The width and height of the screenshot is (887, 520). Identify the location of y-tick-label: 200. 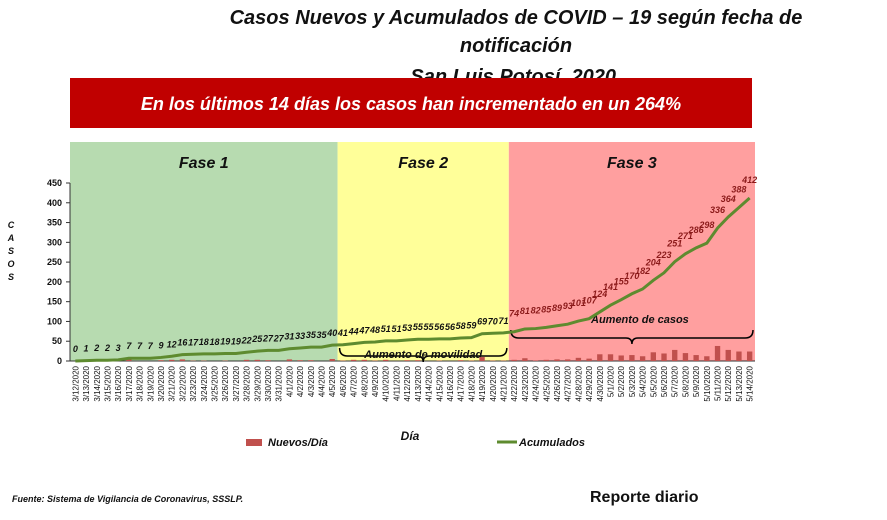
(54, 282).